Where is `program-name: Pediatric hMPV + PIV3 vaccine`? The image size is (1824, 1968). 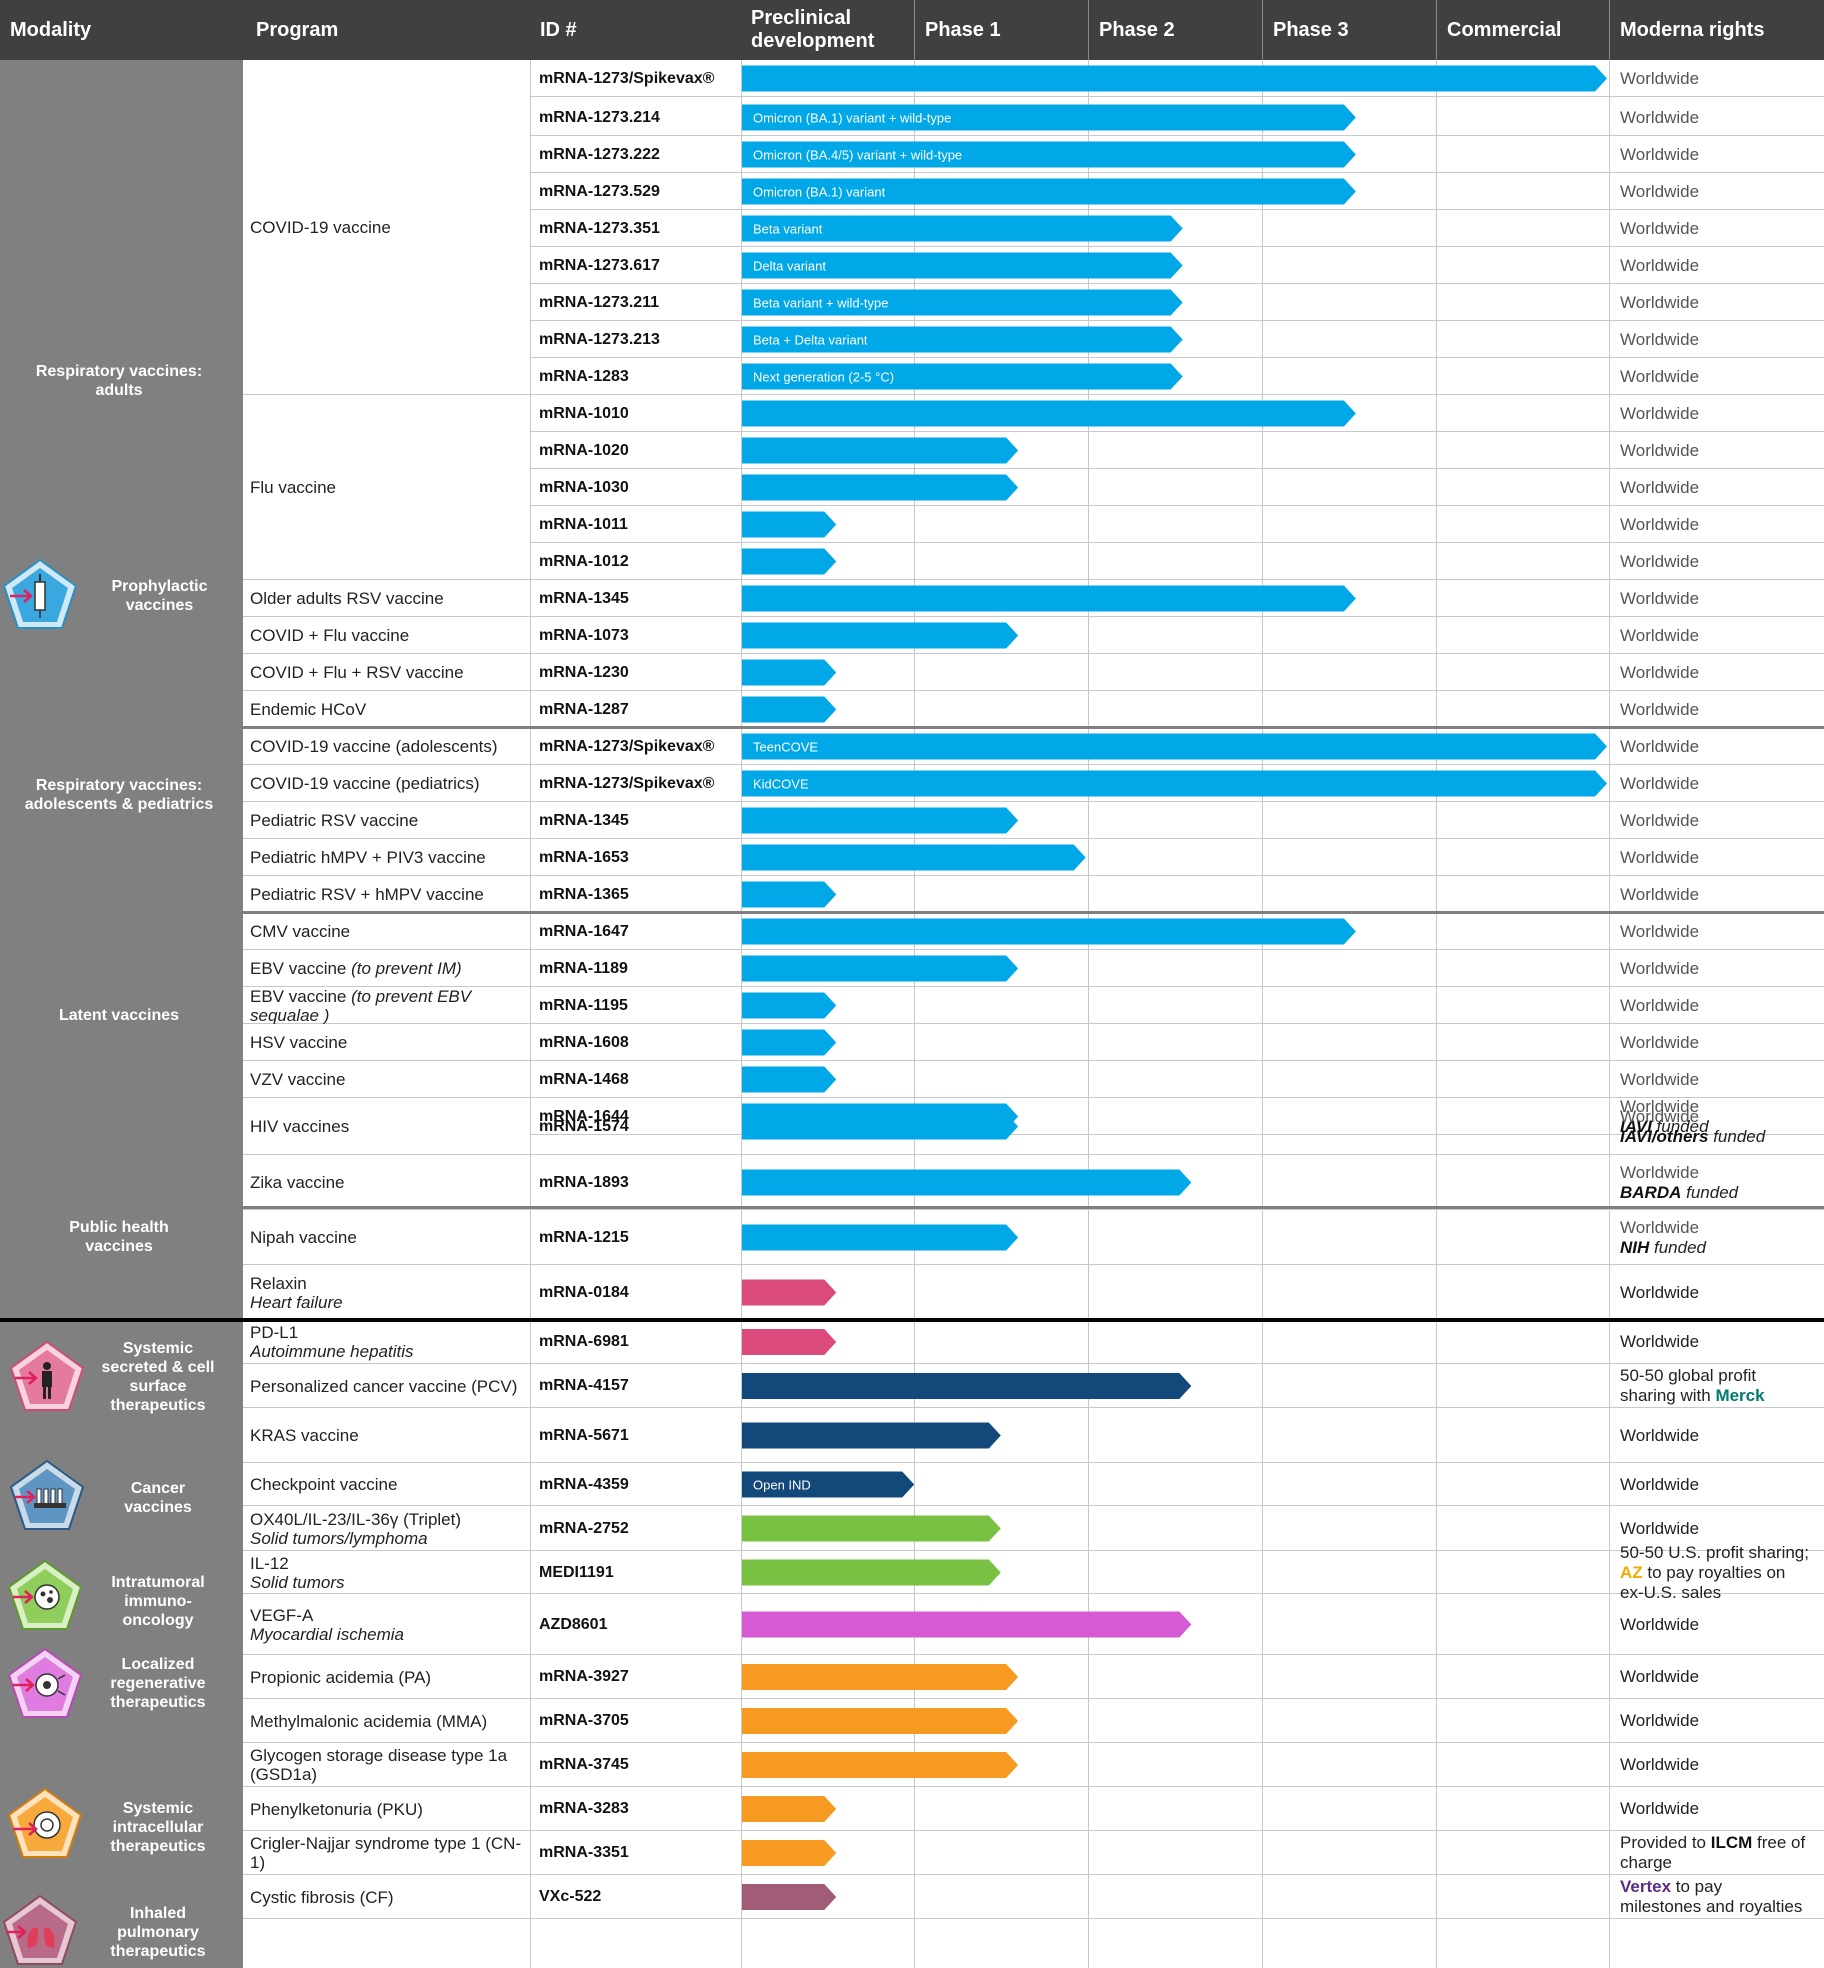 program-name: Pediatric hMPV + PIV3 vaccine is located at coordinates (388, 857).